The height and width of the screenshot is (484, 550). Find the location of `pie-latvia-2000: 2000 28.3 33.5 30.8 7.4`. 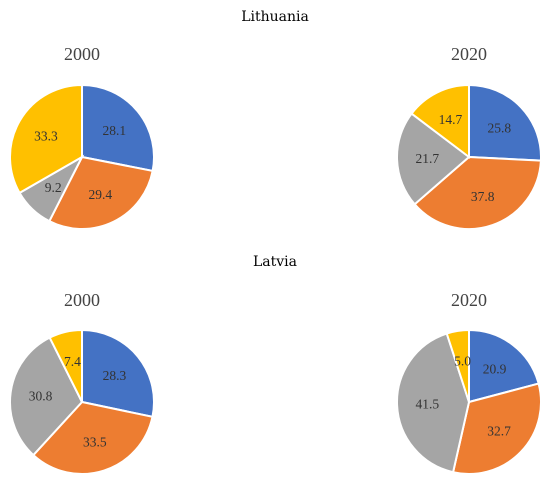

pie-latvia-2000: 2000 28.3 33.5 30.8 7.4 is located at coordinates (82, 382).